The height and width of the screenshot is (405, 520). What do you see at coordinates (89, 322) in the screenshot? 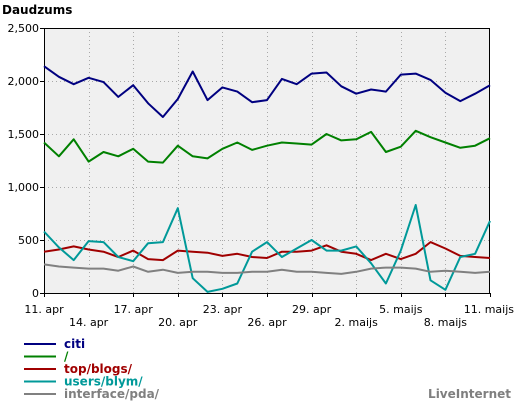
I see `x-tick-label: 14. apr` at bounding box center [89, 322].